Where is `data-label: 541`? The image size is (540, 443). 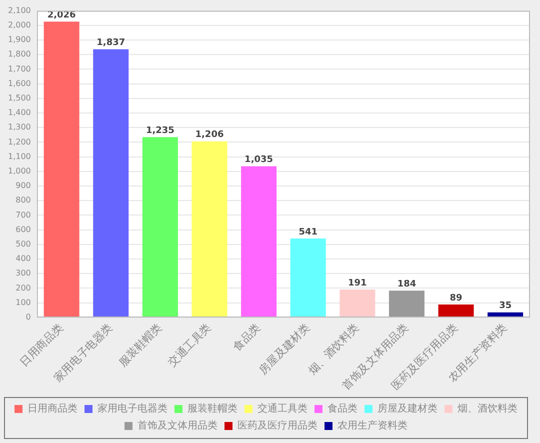 data-label: 541 is located at coordinates (308, 232).